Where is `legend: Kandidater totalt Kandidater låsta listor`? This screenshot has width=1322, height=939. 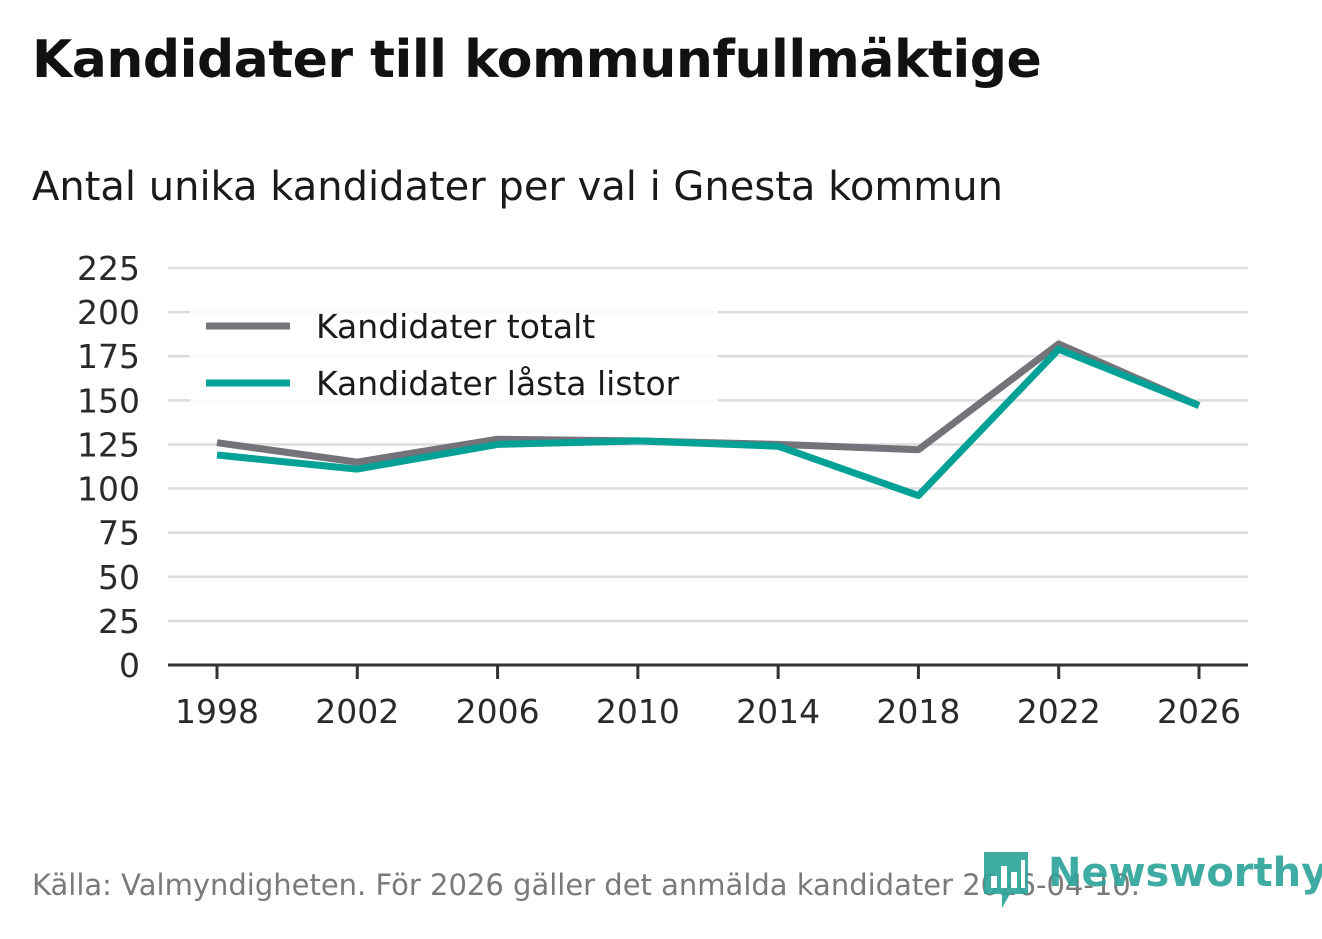 legend: Kandidater totalt Kandidater låsta listor is located at coordinates (454, 352).